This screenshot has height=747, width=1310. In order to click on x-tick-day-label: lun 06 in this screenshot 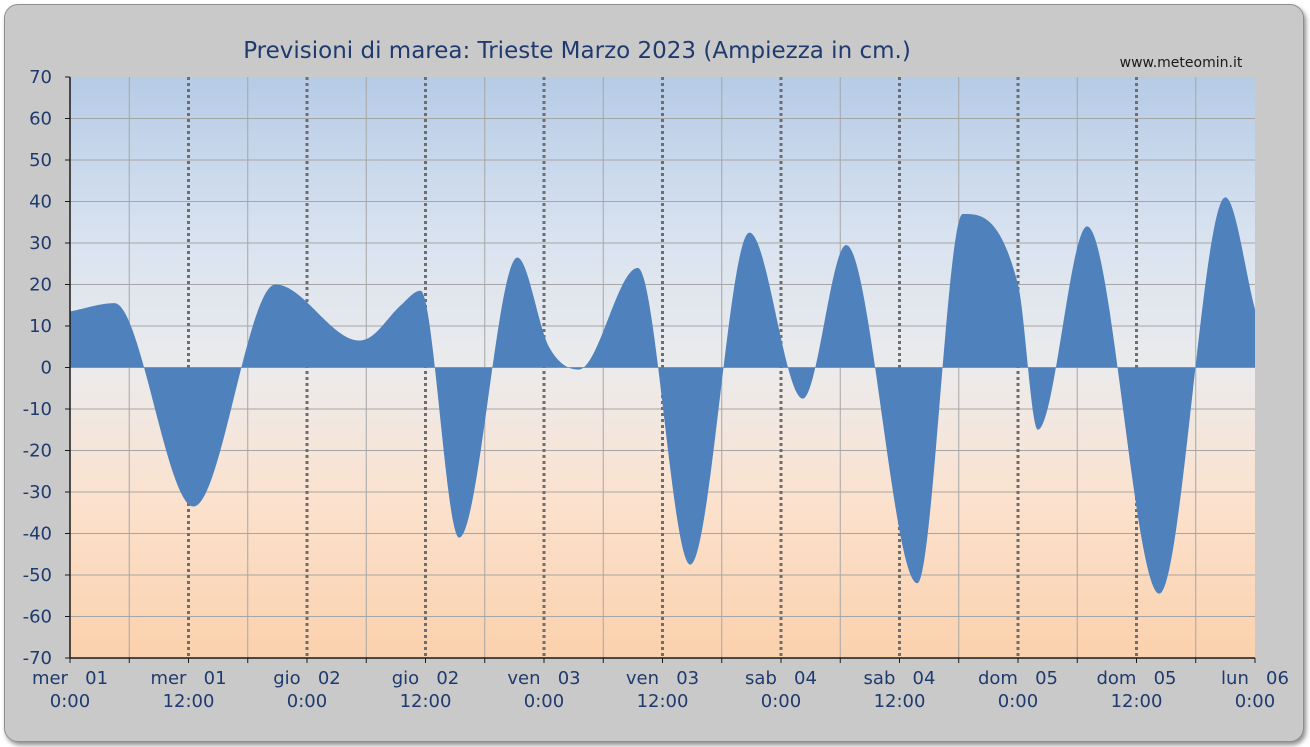, I will do `click(1255, 678)`.